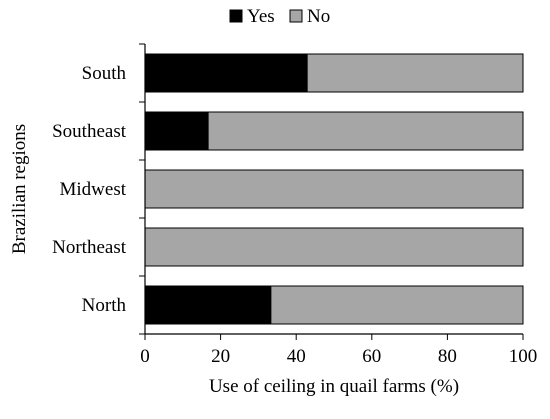 The width and height of the screenshot is (550, 419). Describe the element at coordinates (523, 356) in the screenshot. I see `x-tick-label: 100` at that location.